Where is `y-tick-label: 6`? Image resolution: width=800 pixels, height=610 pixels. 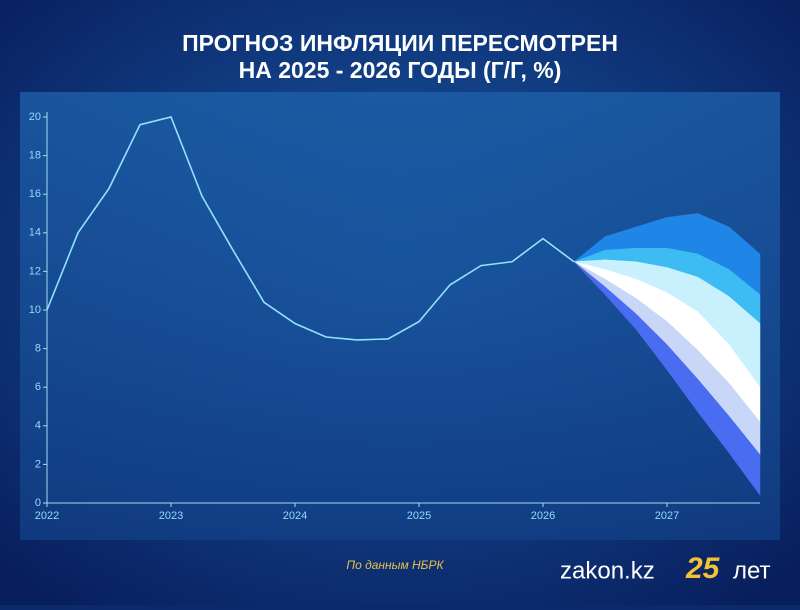
y-tick-label: 6 is located at coordinates (38, 387).